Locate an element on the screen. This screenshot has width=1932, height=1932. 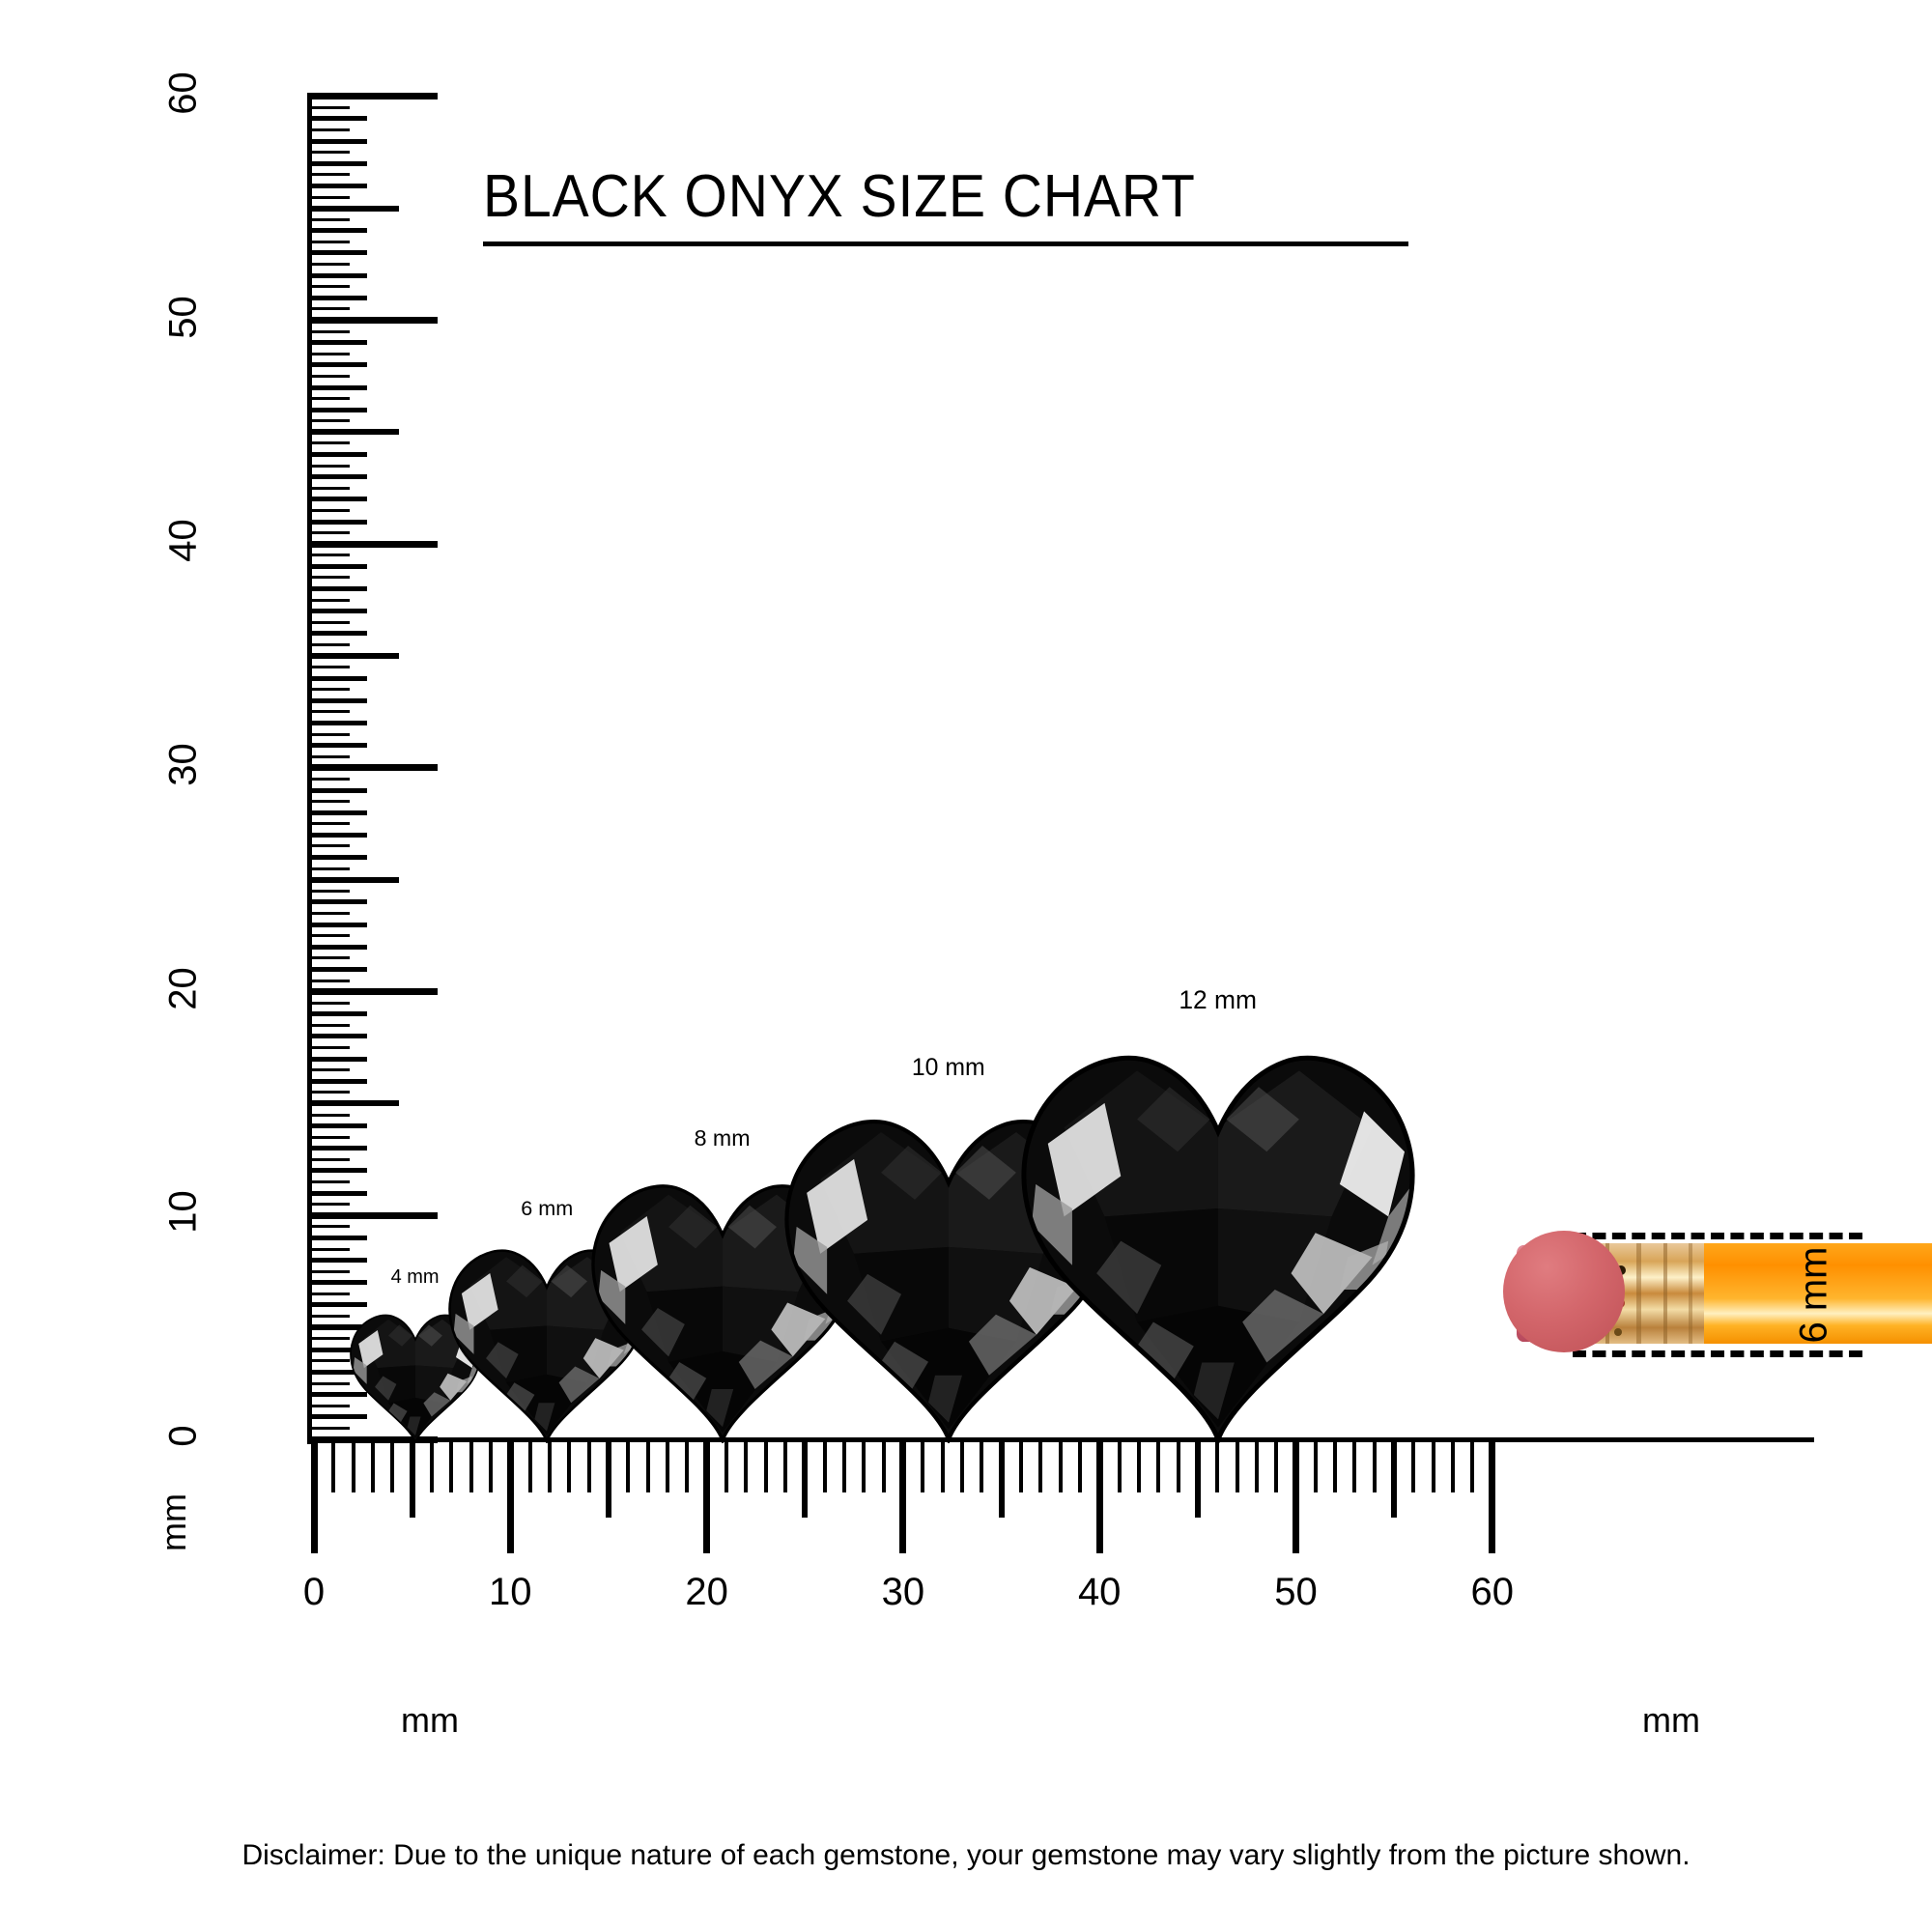
gemstone-label-4-mm: 4 mm is located at coordinates (415, 1276).